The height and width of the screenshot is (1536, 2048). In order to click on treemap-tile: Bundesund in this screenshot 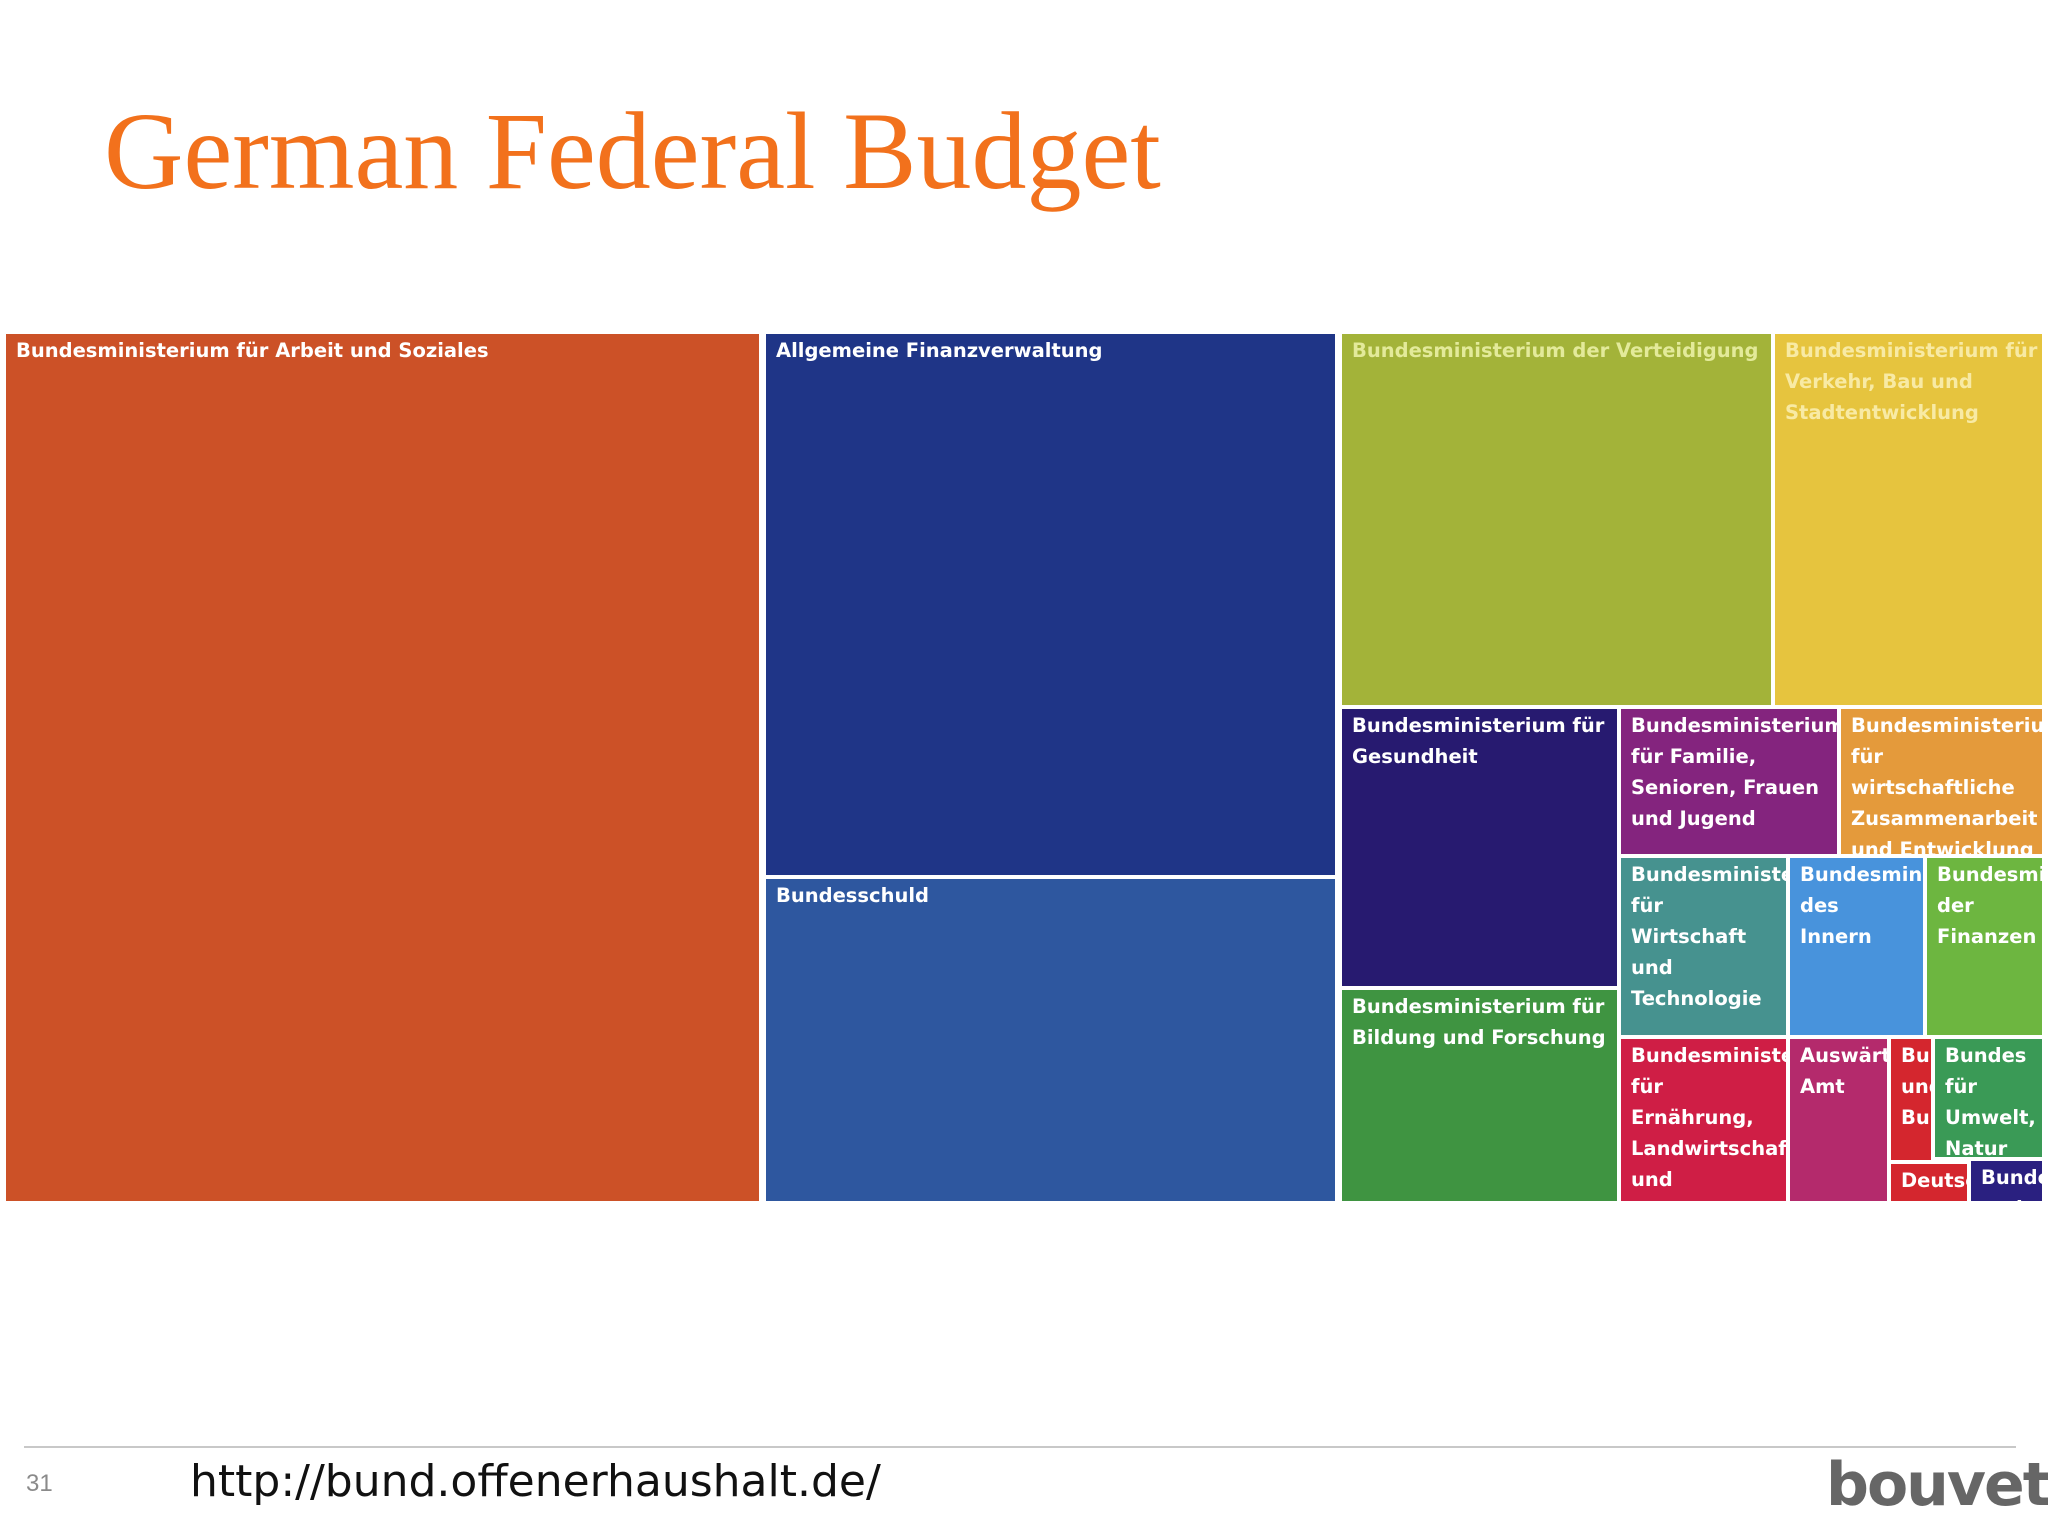, I will do `click(2007, 1182)`.